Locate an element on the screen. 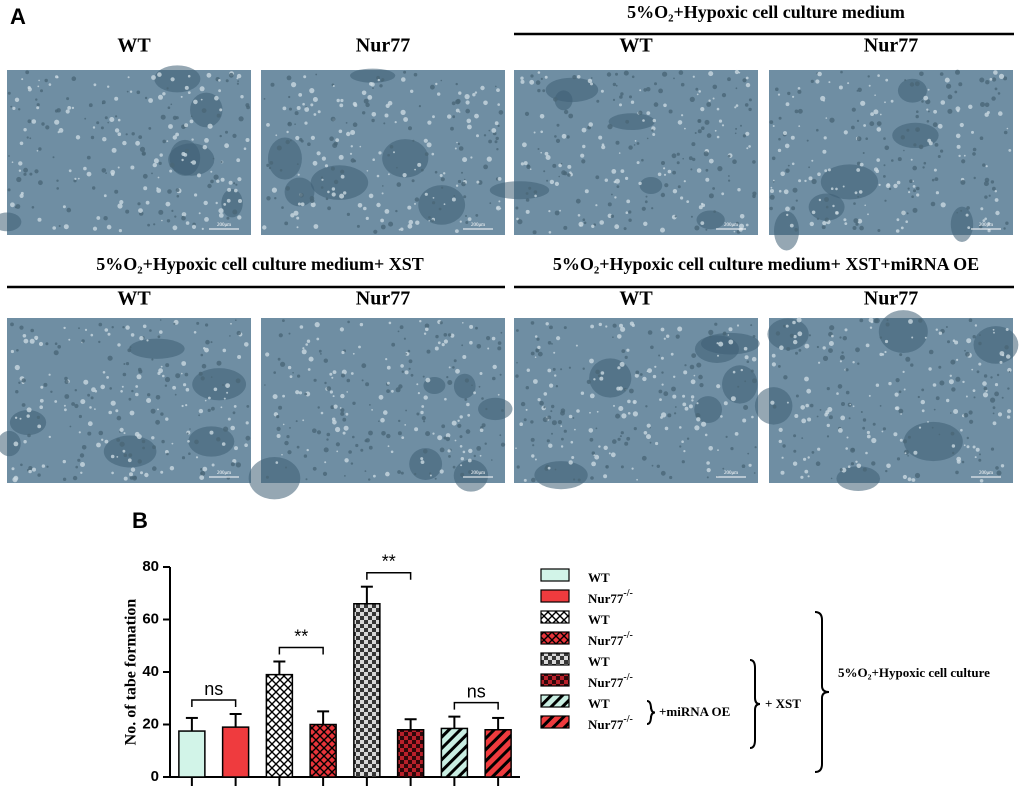 The height and width of the screenshot is (793, 1020). brace-label: +miRNA OE is located at coordinates (694, 711).